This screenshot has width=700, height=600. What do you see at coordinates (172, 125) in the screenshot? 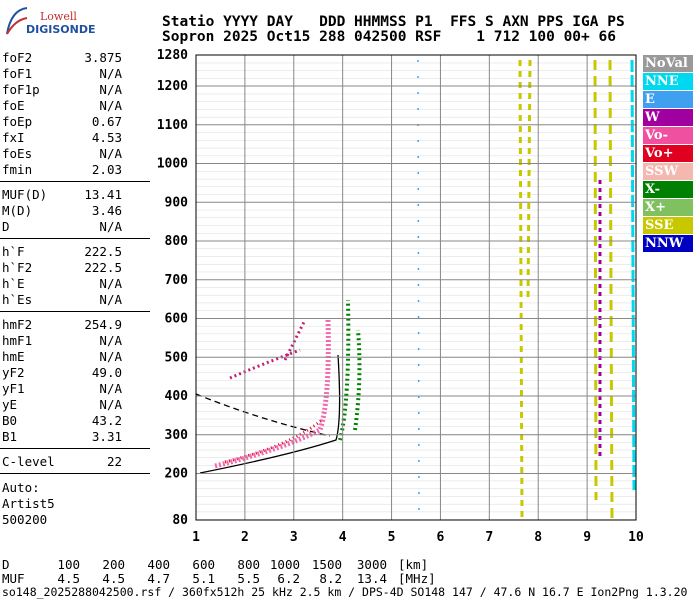
I see `y-tick-label: 1100` at bounding box center [172, 125].